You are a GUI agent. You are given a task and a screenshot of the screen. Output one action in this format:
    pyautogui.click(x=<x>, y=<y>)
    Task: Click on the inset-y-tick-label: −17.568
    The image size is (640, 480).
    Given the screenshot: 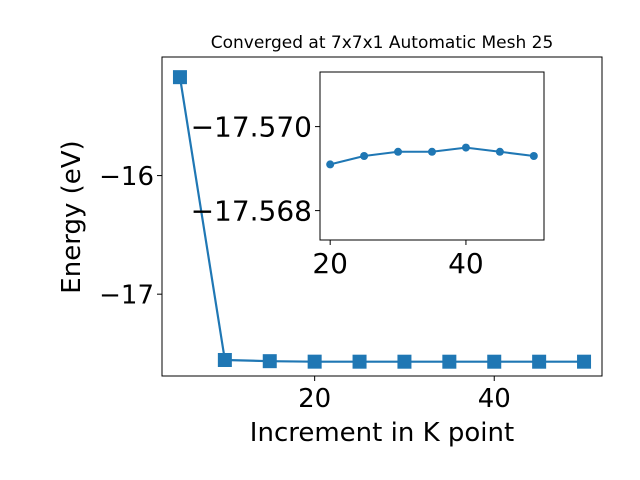 What is the action you would take?
    pyautogui.click(x=251, y=211)
    